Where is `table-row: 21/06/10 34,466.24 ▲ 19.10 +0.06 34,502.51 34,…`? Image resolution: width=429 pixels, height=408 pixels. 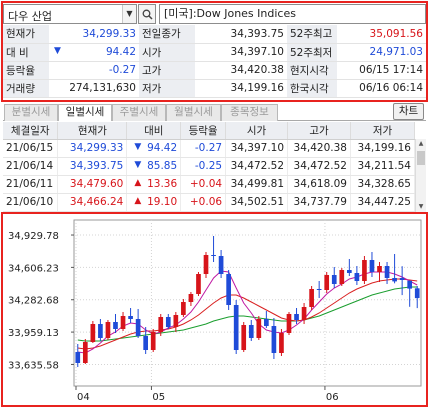 table-row: 21/06/10 34,466.24 ▲ 19.10 +0.06 34,502.51 34,… is located at coordinates (209, 202).